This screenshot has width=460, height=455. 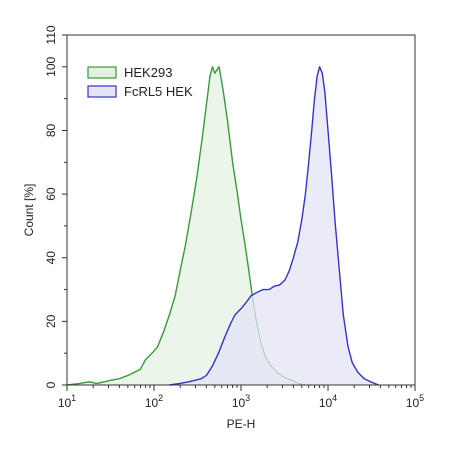 What do you see at coordinates (241, 424) in the screenshot?
I see `x-axis-title: PE-H` at bounding box center [241, 424].